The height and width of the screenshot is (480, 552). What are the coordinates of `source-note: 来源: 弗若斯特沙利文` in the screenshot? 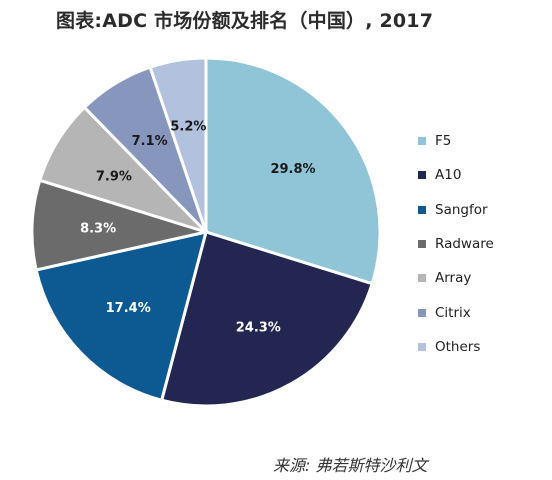 It's located at (350, 465).